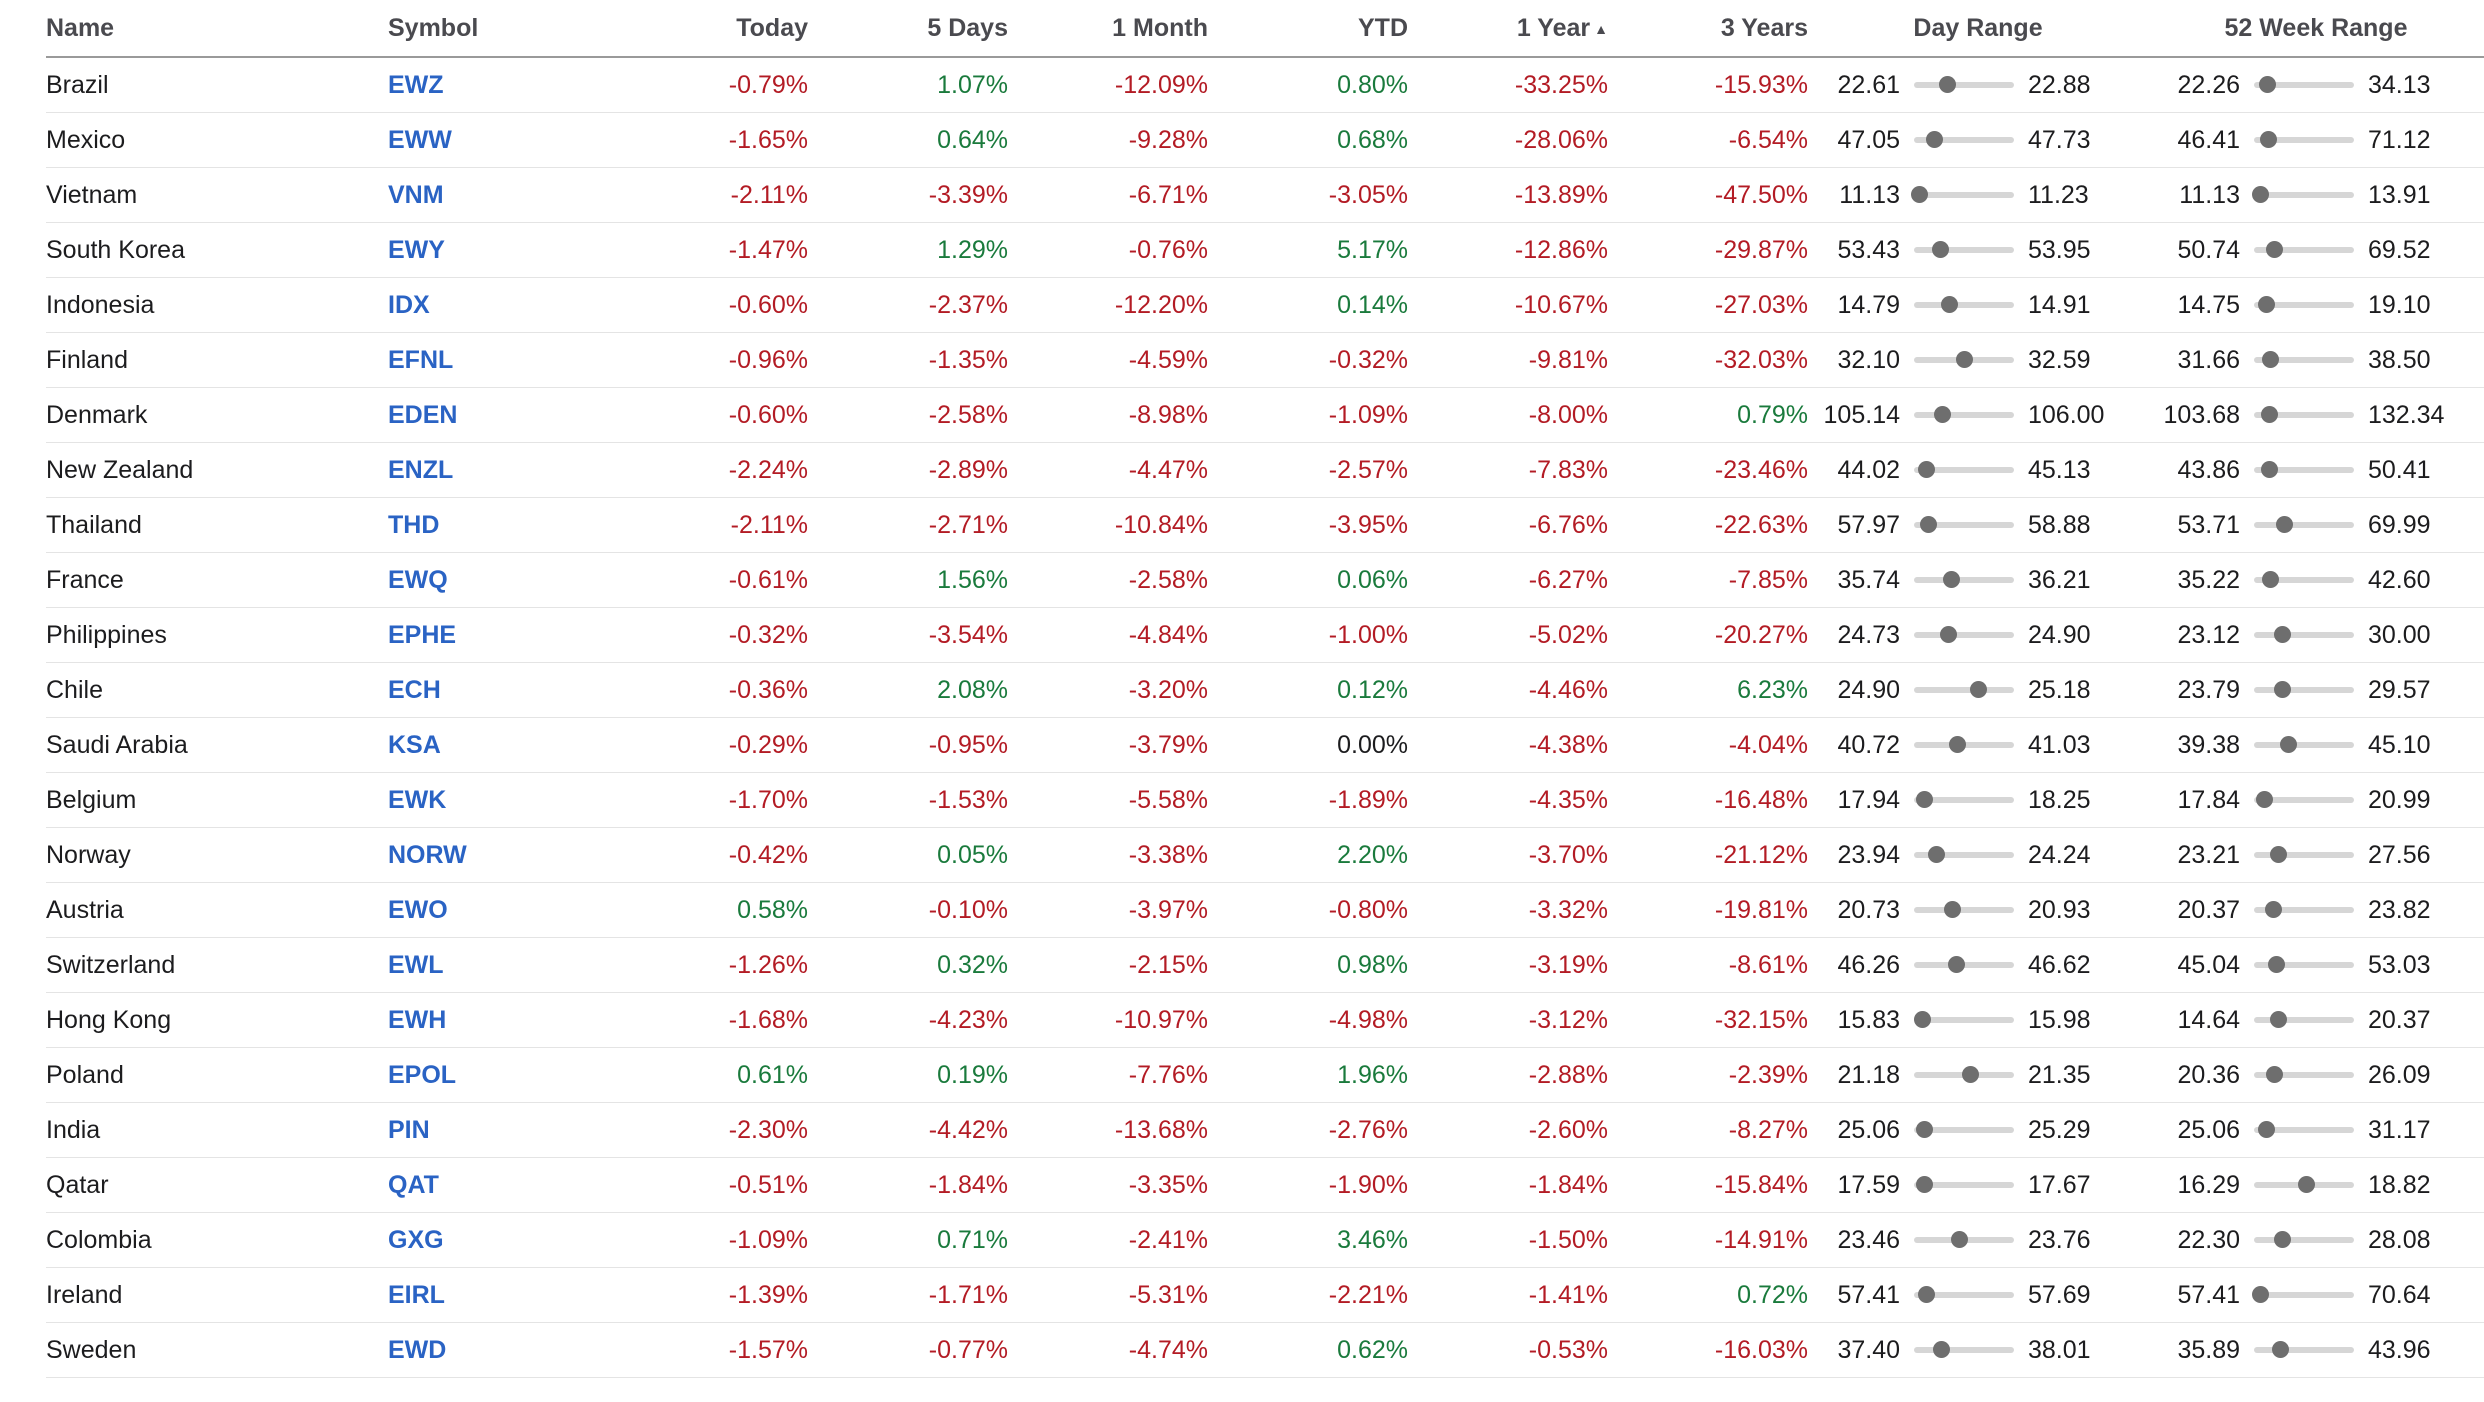  I want to click on cell-3-years: -4.04%, so click(1708, 745).